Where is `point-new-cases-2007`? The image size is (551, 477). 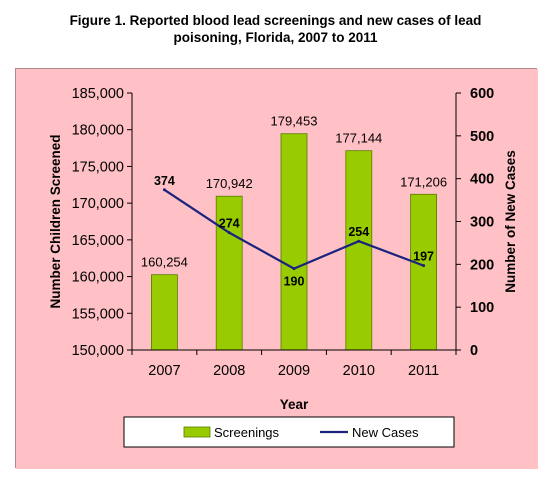 point-new-cases-2007 is located at coordinates (164, 190).